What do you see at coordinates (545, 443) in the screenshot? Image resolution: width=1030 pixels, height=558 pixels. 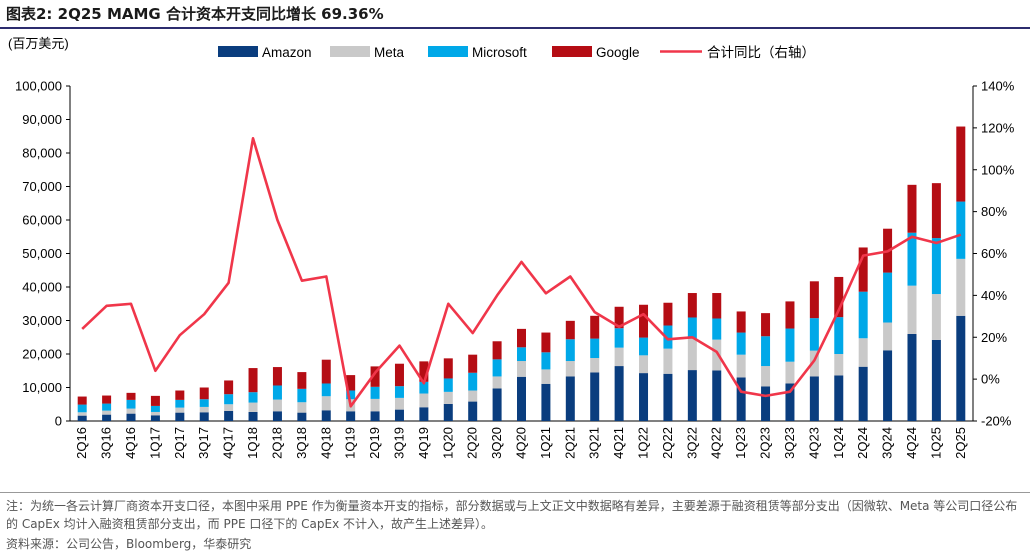 I see `x-tick-label: 1Q21` at bounding box center [545, 443].